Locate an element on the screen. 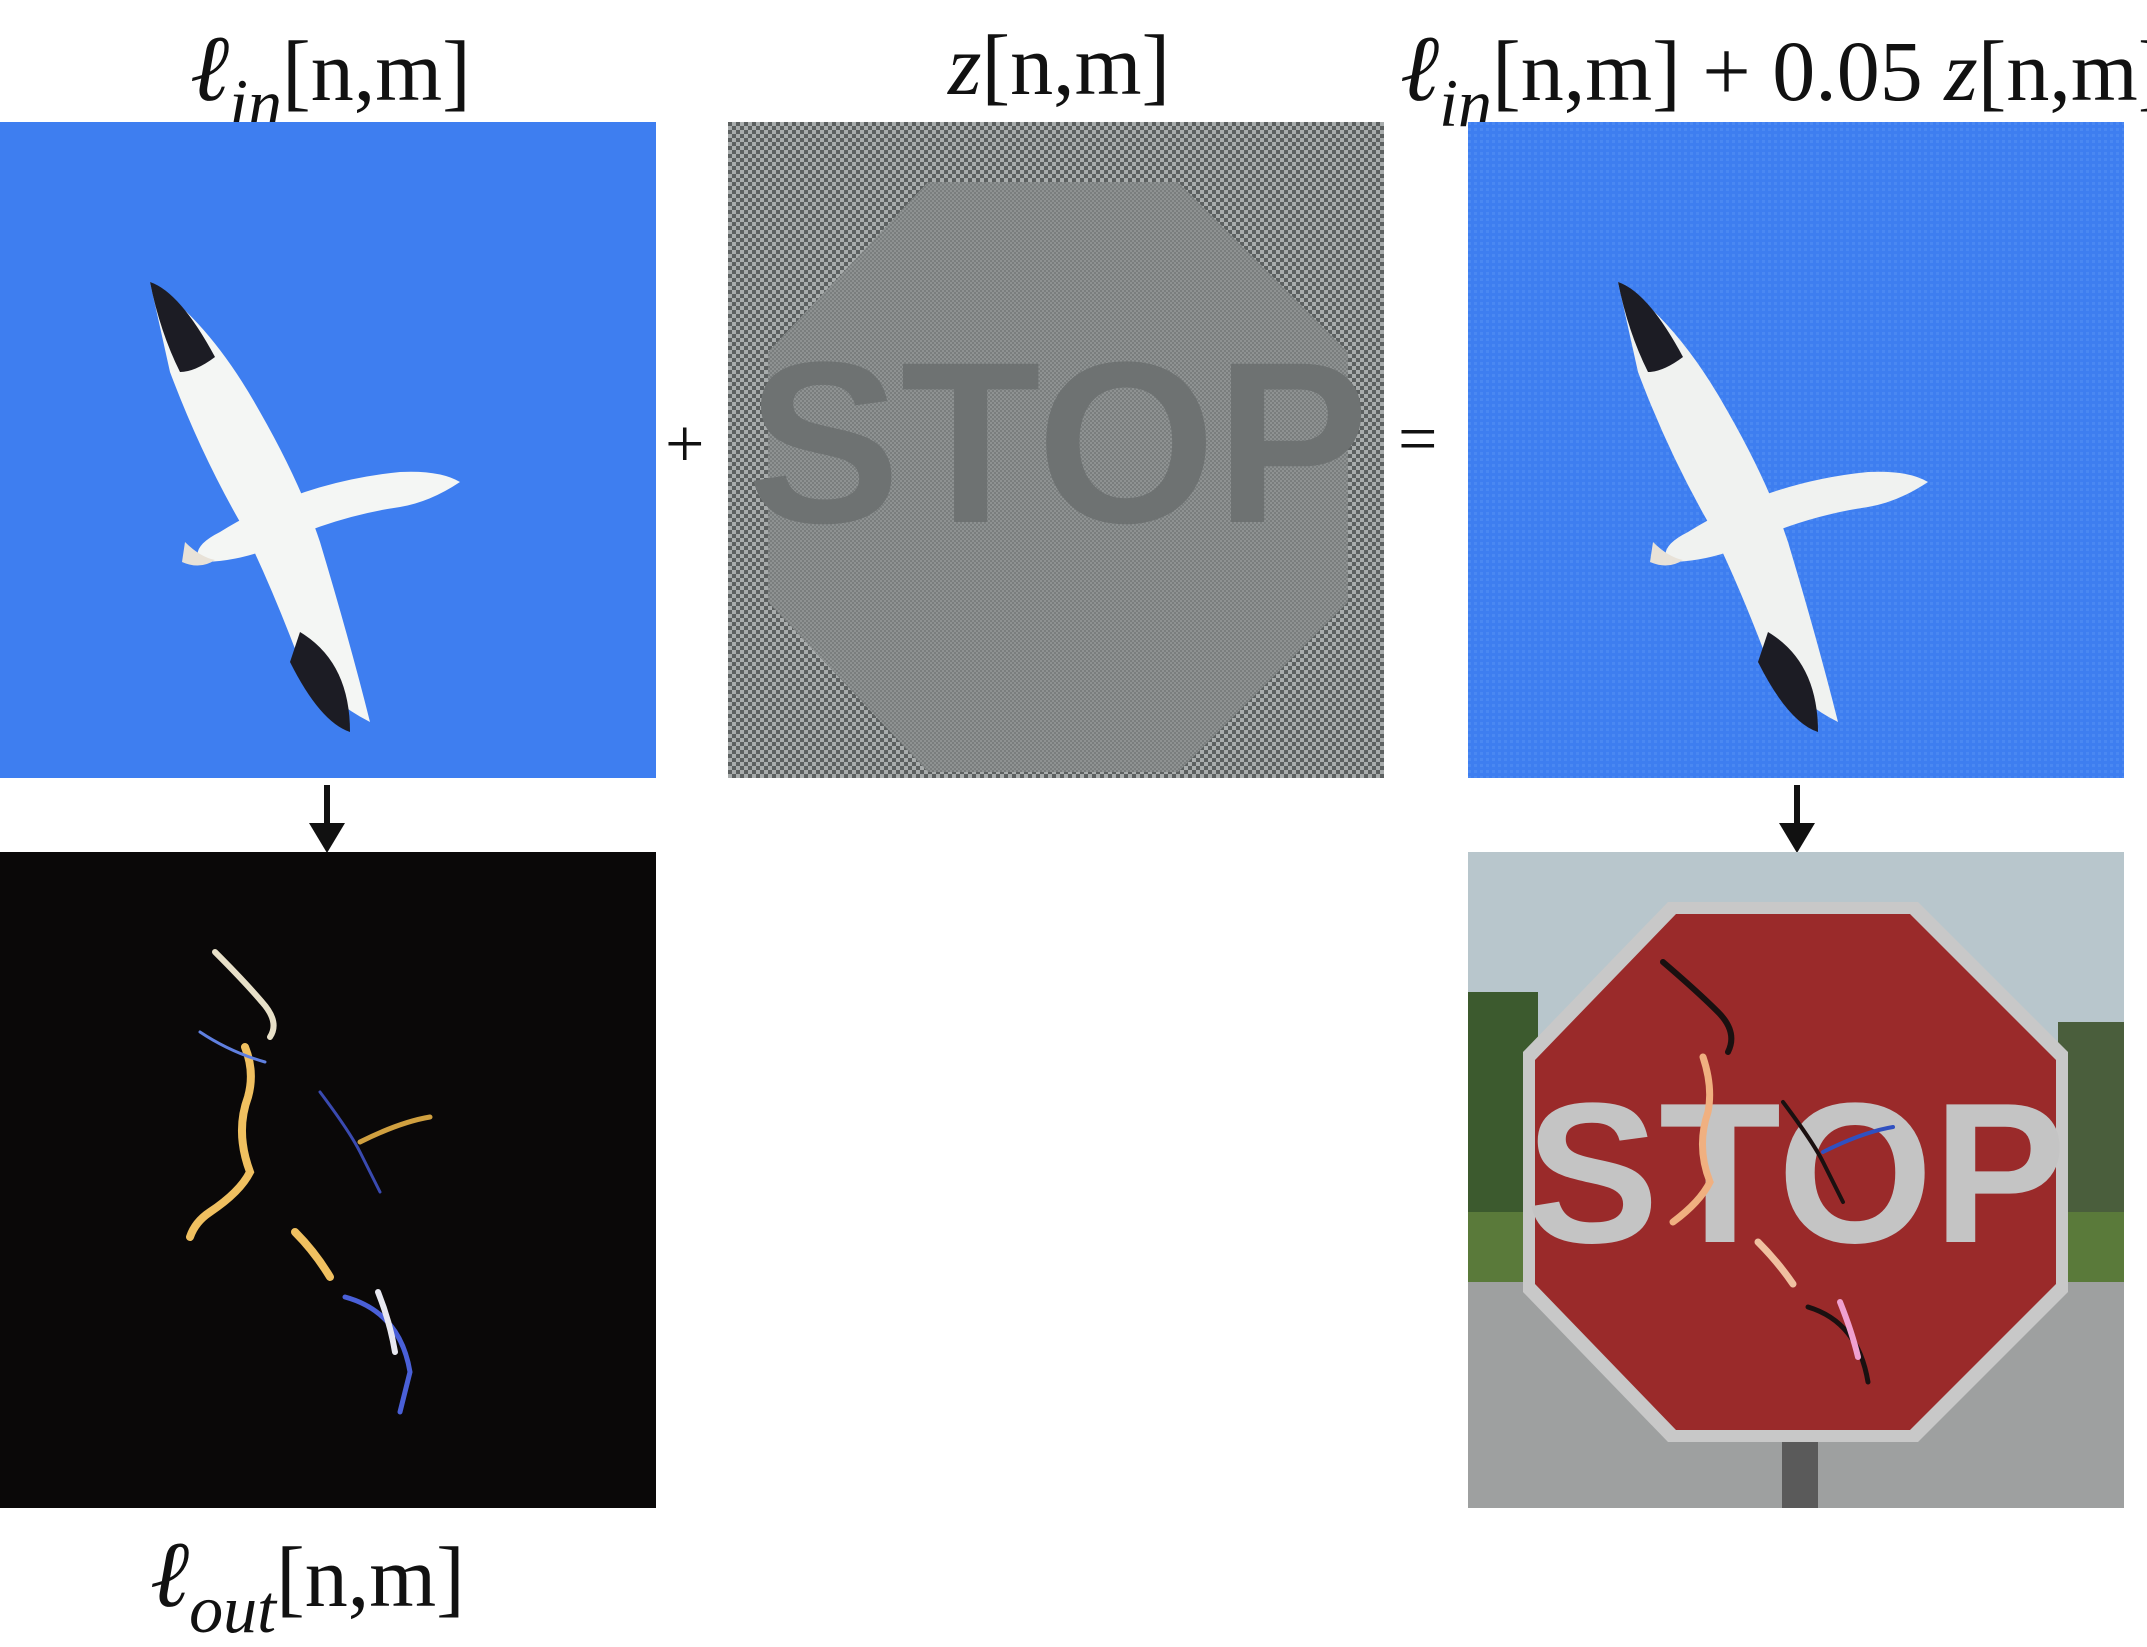 The height and width of the screenshot is (1647, 2147). noise-sign-text: STOP is located at coordinates (1058, 442).